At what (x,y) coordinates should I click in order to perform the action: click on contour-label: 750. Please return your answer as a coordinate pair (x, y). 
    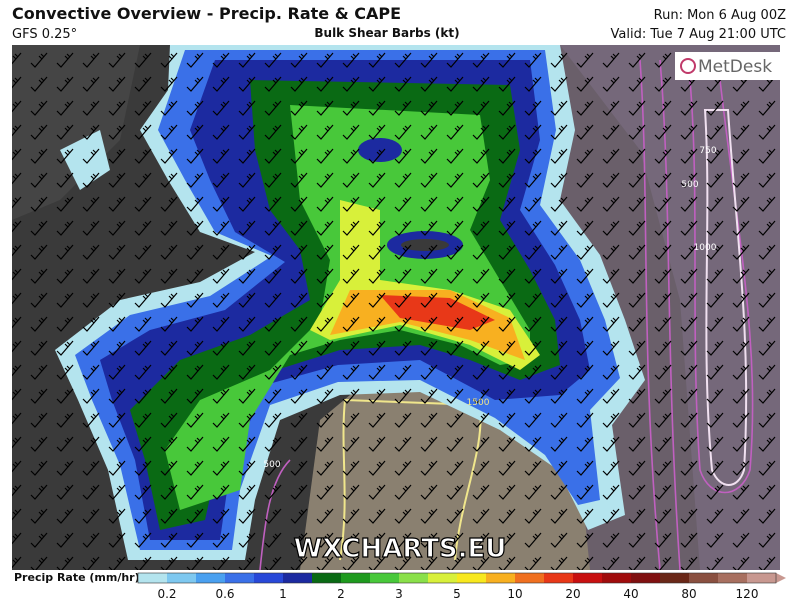
    Looking at the image, I should click on (707, 151).